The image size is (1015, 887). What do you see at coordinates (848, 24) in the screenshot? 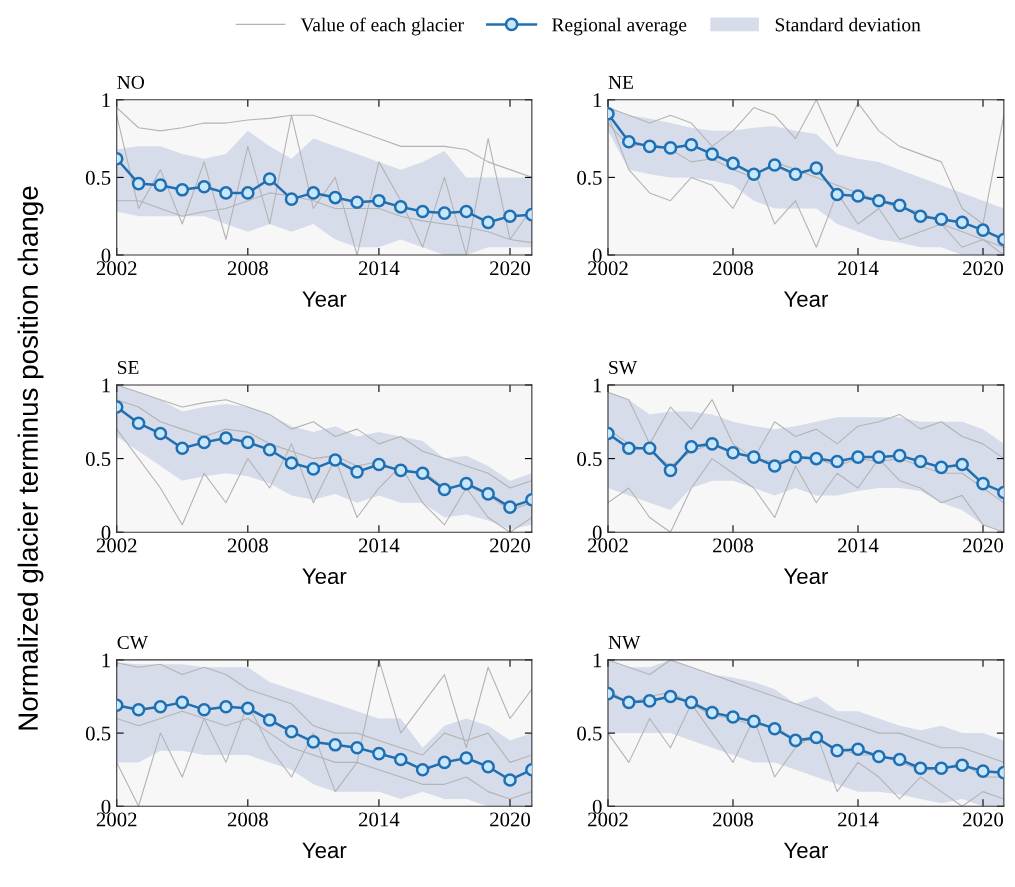
I see `text: Standard deviation` at bounding box center [848, 24].